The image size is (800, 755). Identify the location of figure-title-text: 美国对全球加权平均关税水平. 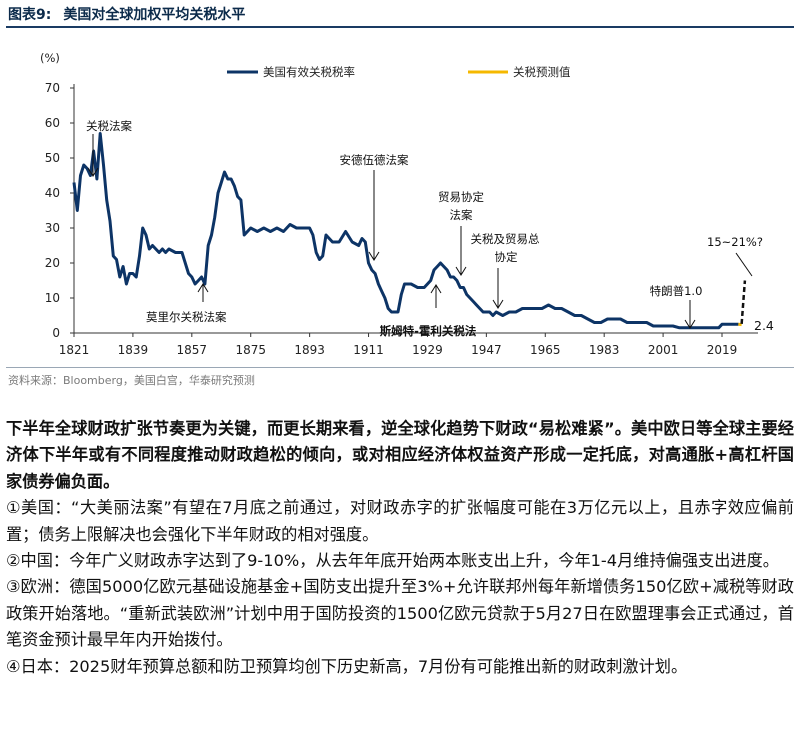
(154, 15).